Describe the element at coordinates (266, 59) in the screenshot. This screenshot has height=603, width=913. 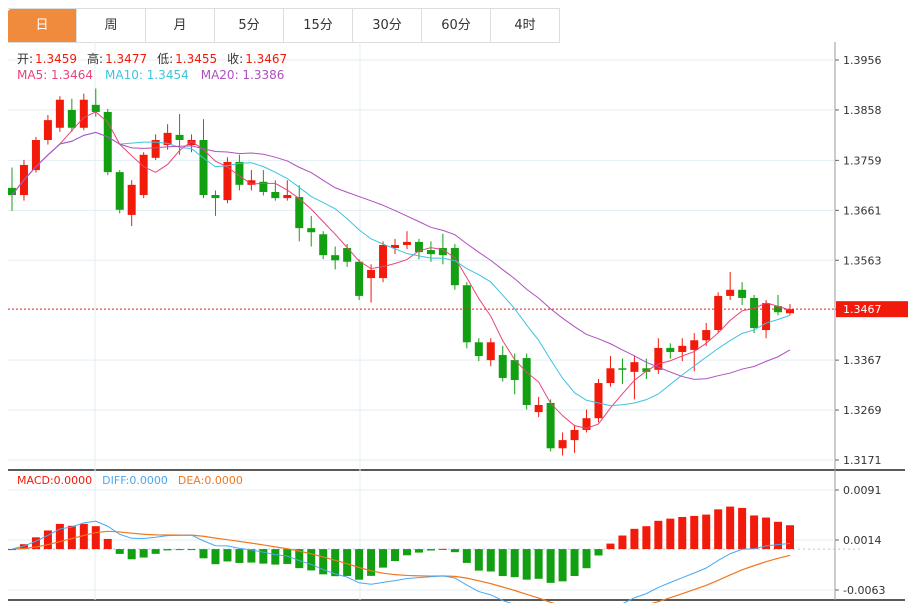
I see `close-value: 1.3467` at that location.